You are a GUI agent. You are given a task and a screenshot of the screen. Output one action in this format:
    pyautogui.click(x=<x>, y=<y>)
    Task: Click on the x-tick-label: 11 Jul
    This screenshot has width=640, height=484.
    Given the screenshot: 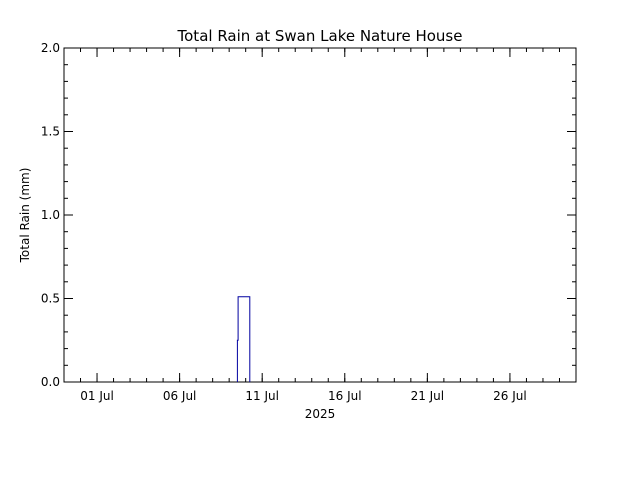 What is the action you would take?
    pyautogui.click(x=262, y=396)
    